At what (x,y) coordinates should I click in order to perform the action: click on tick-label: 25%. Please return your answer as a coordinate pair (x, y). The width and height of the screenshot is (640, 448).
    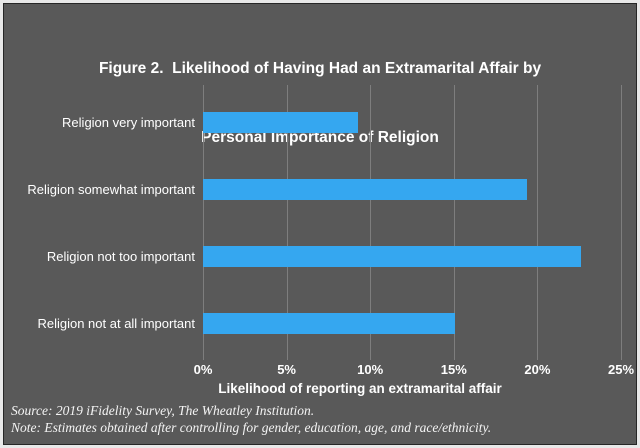
    Looking at the image, I should click on (621, 369).